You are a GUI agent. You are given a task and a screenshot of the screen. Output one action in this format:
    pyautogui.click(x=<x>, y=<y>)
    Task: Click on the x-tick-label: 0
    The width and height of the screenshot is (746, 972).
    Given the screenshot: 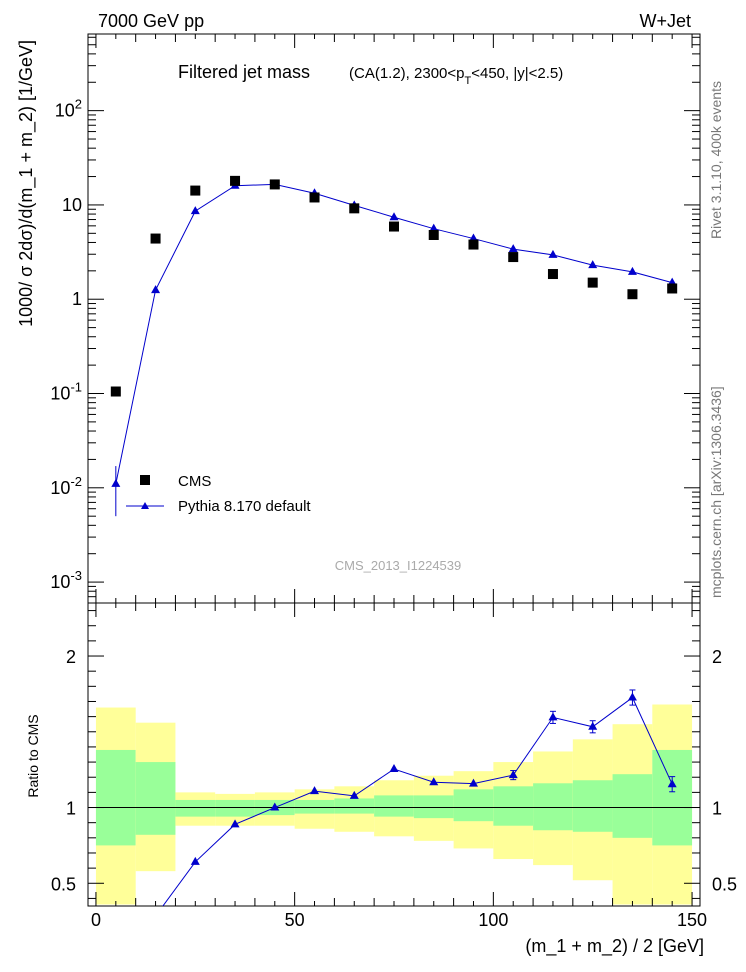 What is the action you would take?
    pyautogui.click(x=96, y=920)
    